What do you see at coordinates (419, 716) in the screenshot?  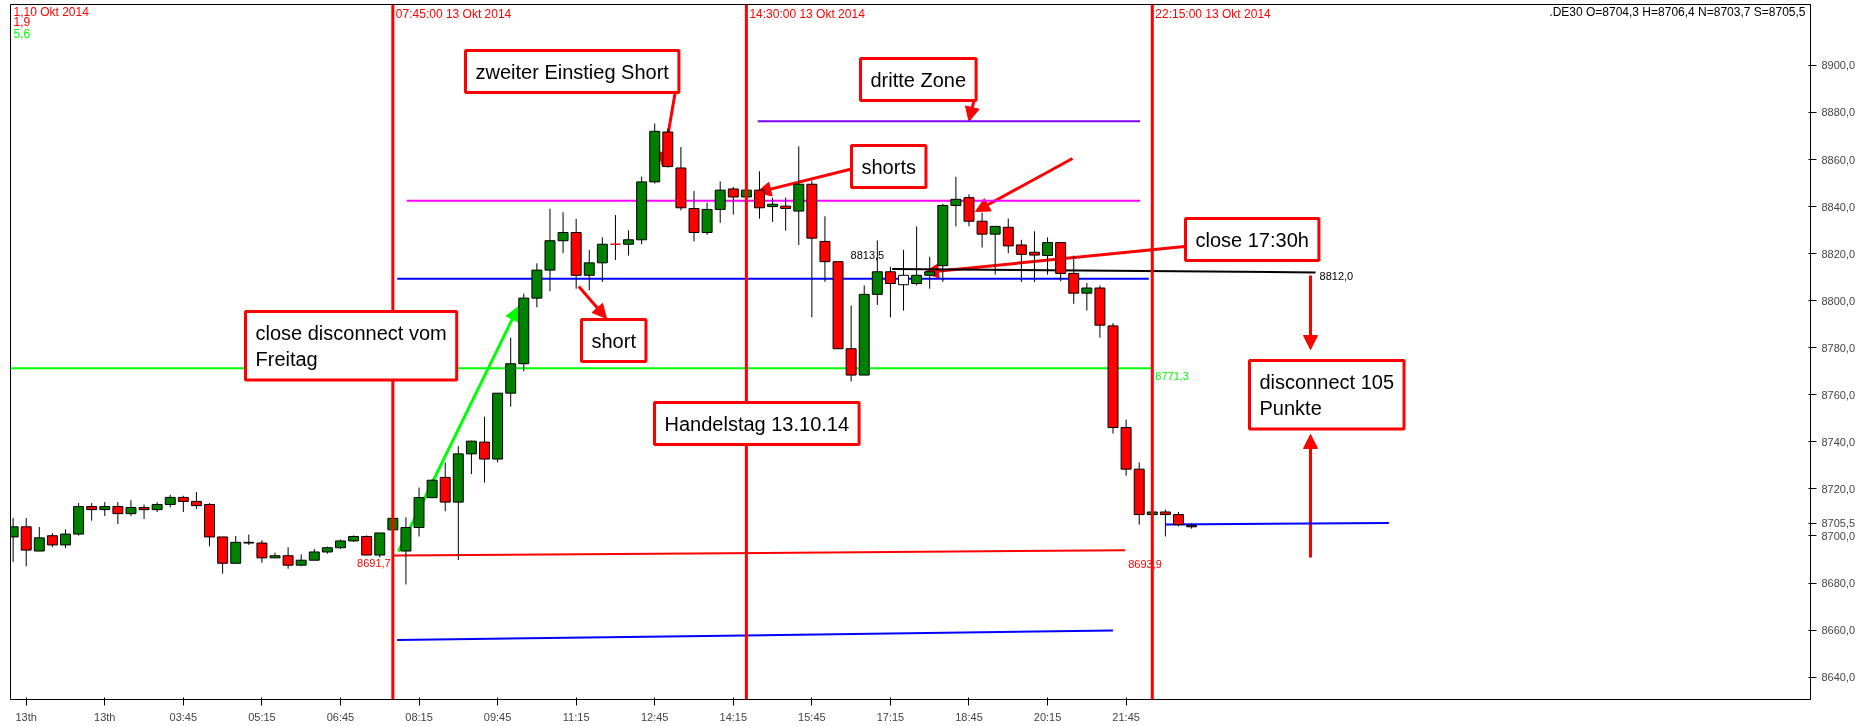 I see `x-tick-label: 08:15` at bounding box center [419, 716].